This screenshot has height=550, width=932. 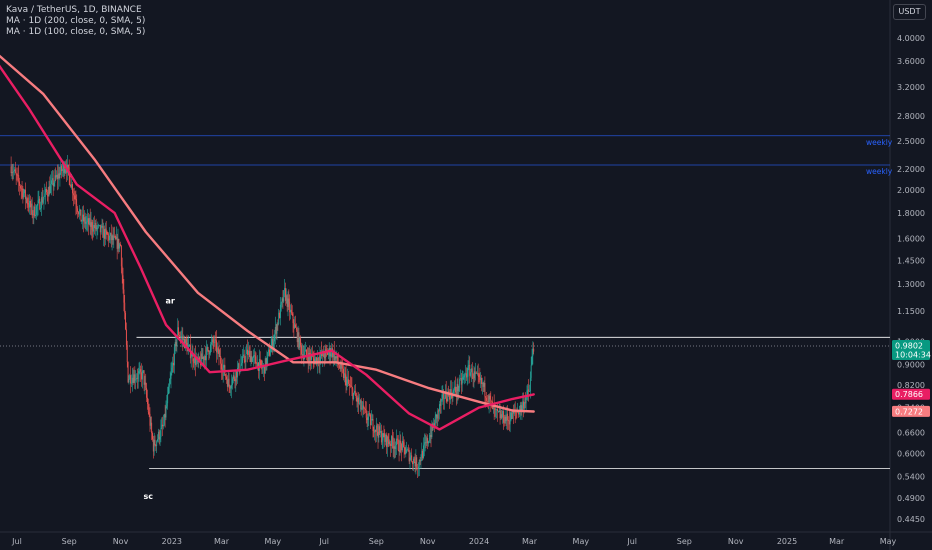 I want to click on weekly-level-label: weekly, so click(x=879, y=171).